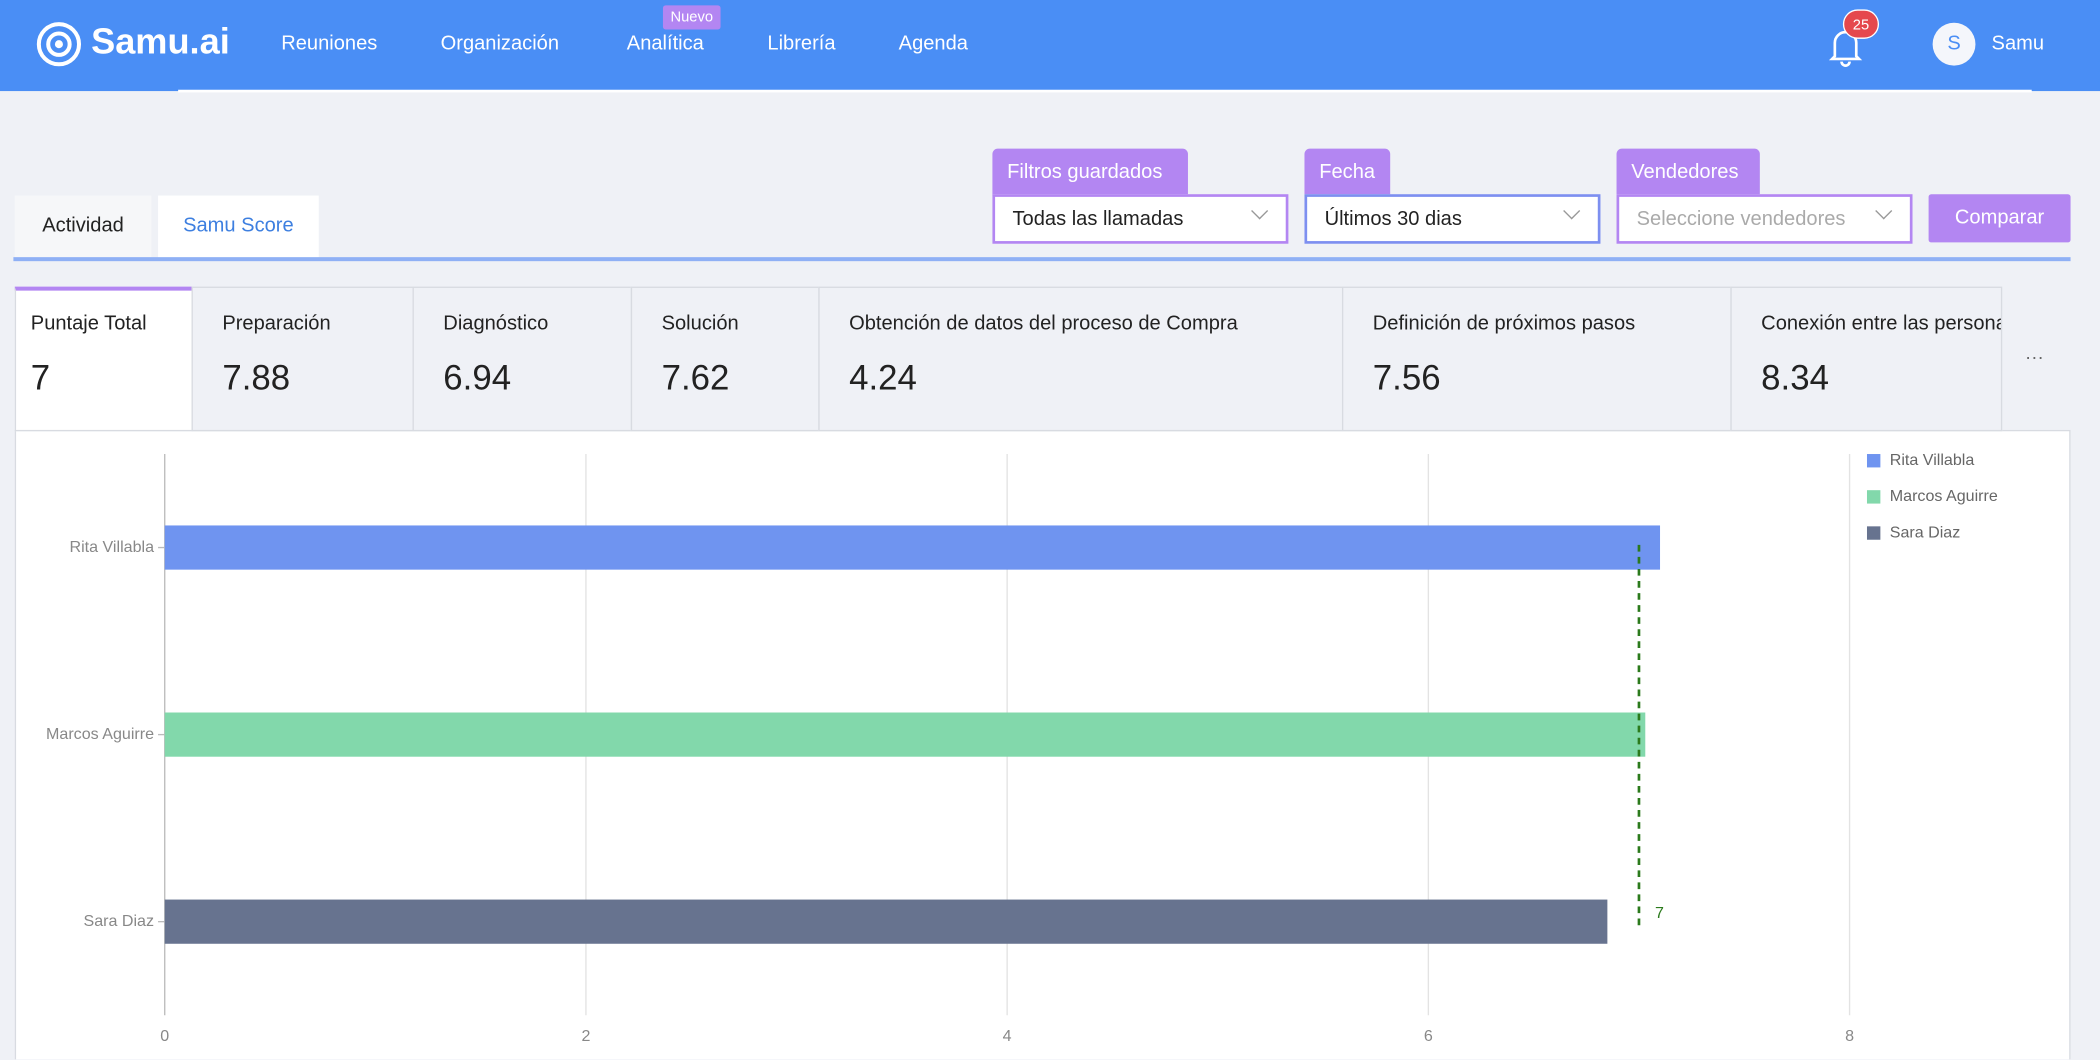 The image size is (2100, 1060). What do you see at coordinates (692, 17) in the screenshot?
I see `new-badge: Nuevo` at bounding box center [692, 17].